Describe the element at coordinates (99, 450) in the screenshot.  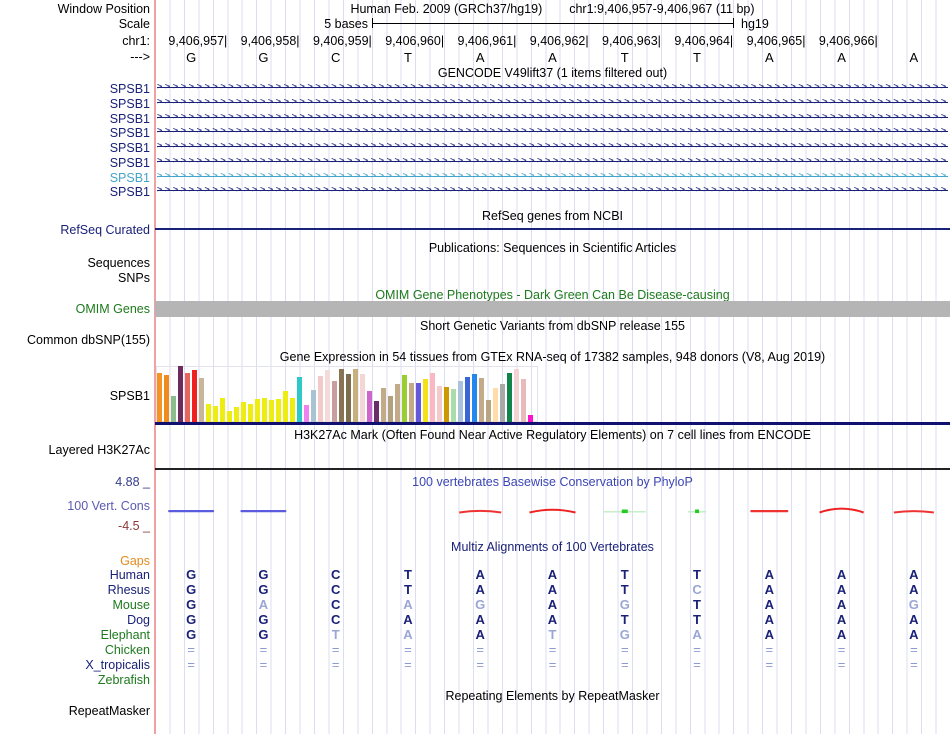
I see `h3k27ac-label: Layered H3K27Ac` at that location.